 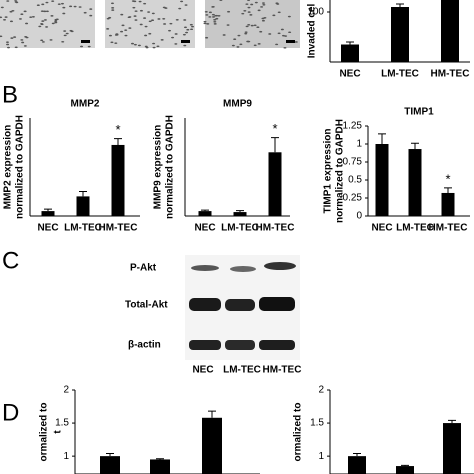 What do you see at coordinates (237, 104) in the screenshot?
I see `chart-title: MMP9` at bounding box center [237, 104].